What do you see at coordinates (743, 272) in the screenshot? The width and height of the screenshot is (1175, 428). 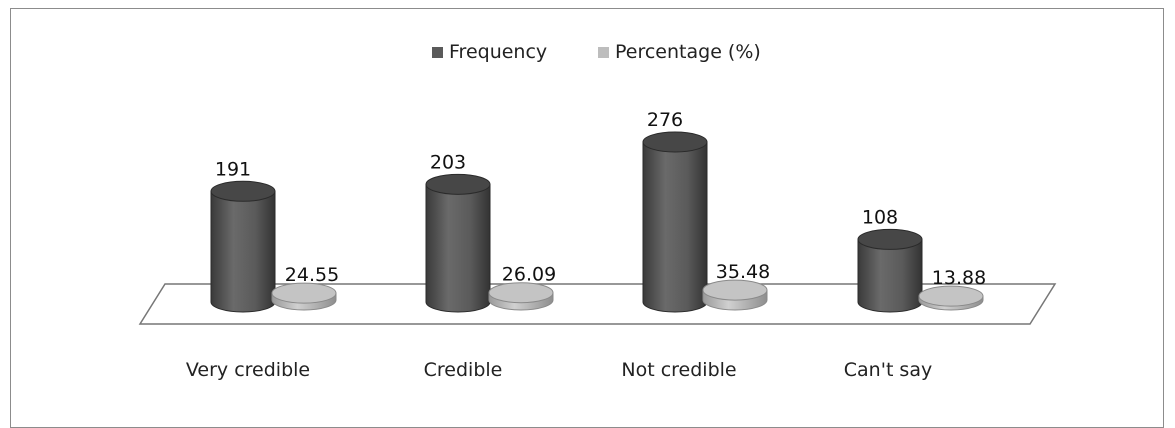 I see `data-label-percentage-3: 35.48` at bounding box center [743, 272].